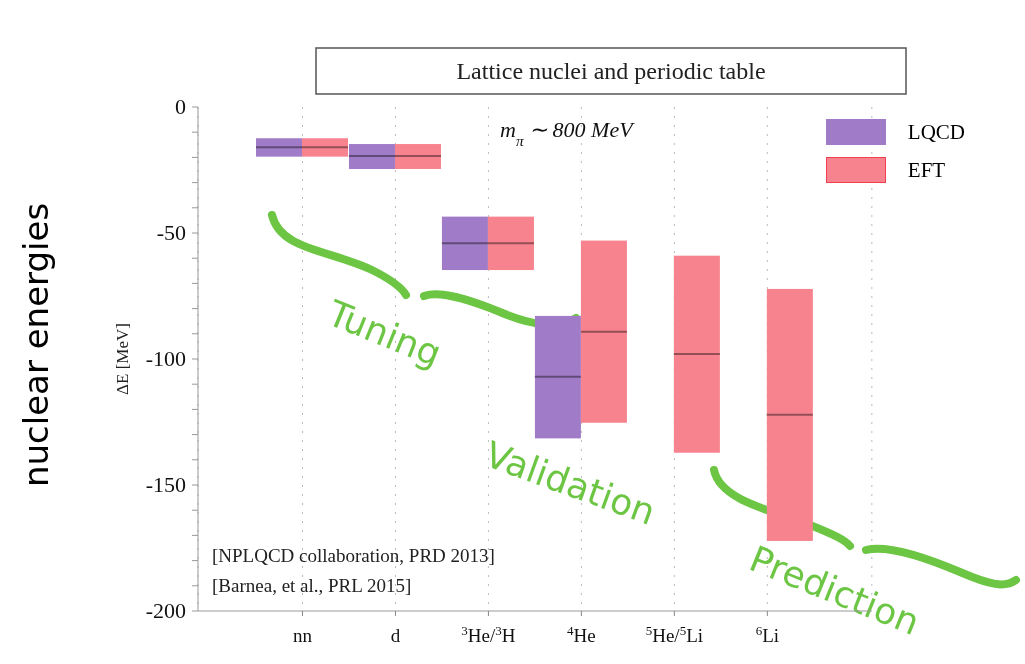  What do you see at coordinates (165, 610) in the screenshot?
I see `y-tick-label: -200` at bounding box center [165, 610].